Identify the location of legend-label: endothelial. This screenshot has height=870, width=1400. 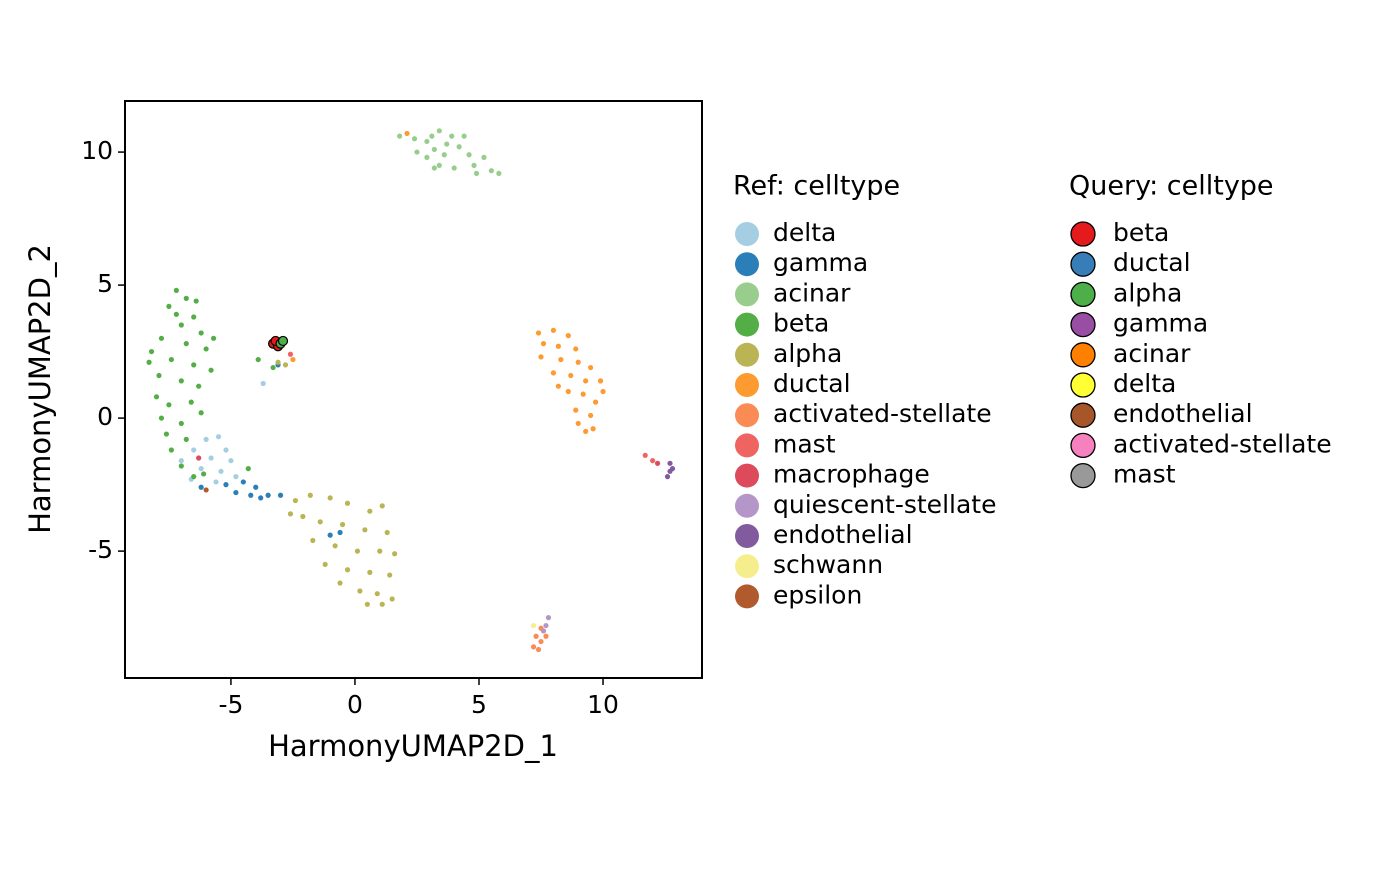
(843, 534).